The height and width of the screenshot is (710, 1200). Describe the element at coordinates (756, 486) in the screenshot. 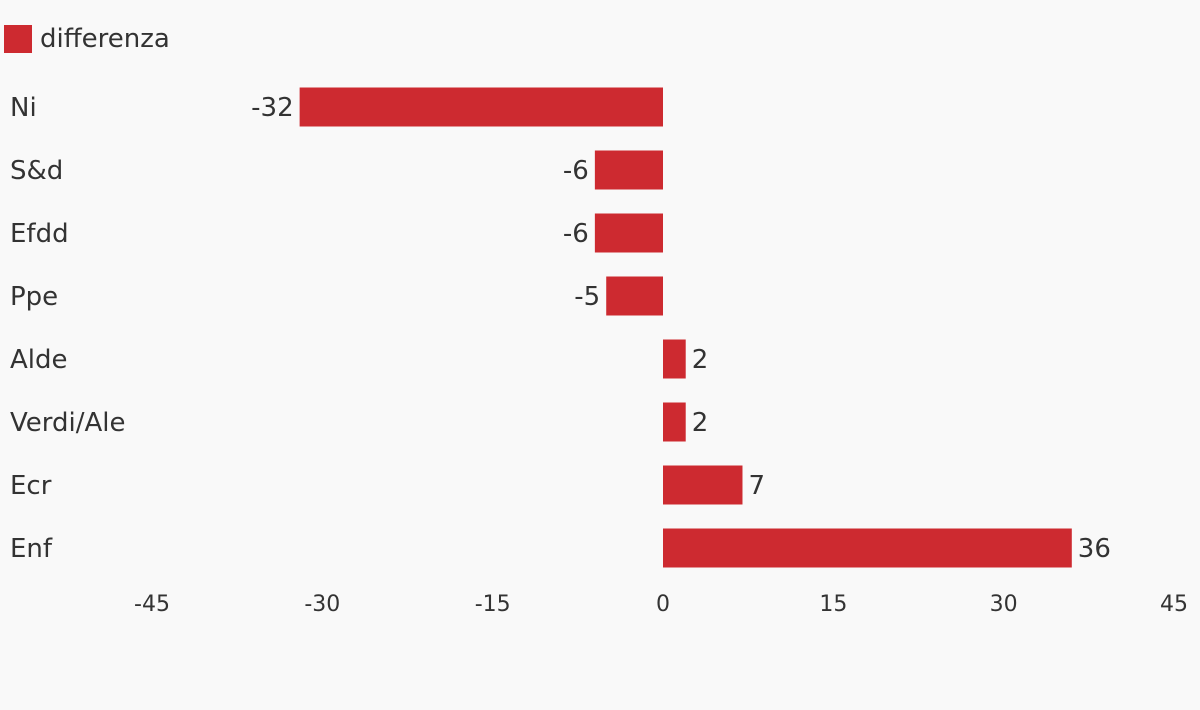

I see `data-label: 7` at that location.